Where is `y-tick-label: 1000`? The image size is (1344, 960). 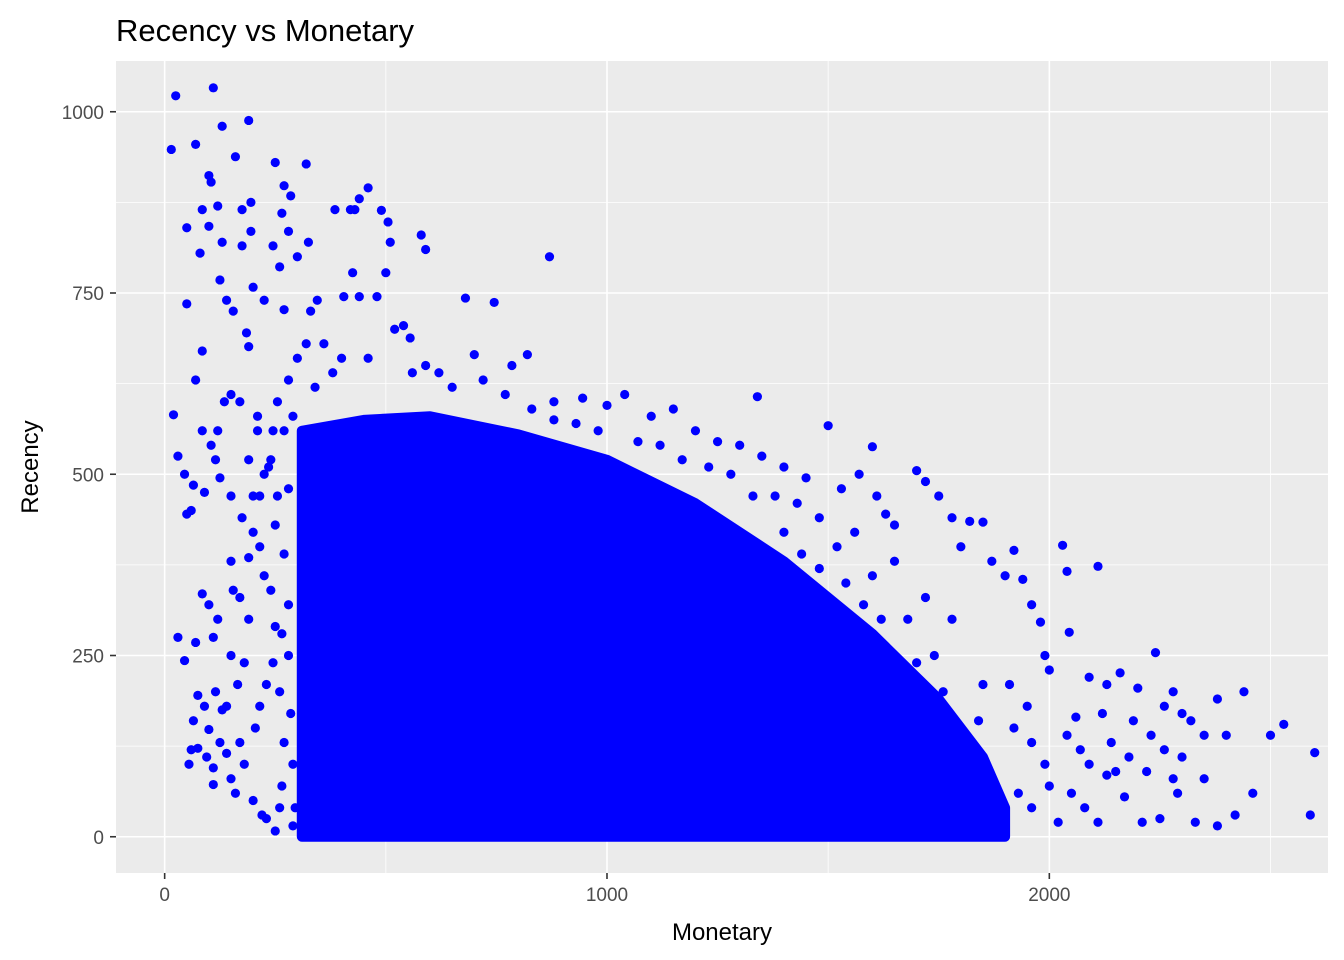 y-tick-label: 1000 is located at coordinates (83, 113).